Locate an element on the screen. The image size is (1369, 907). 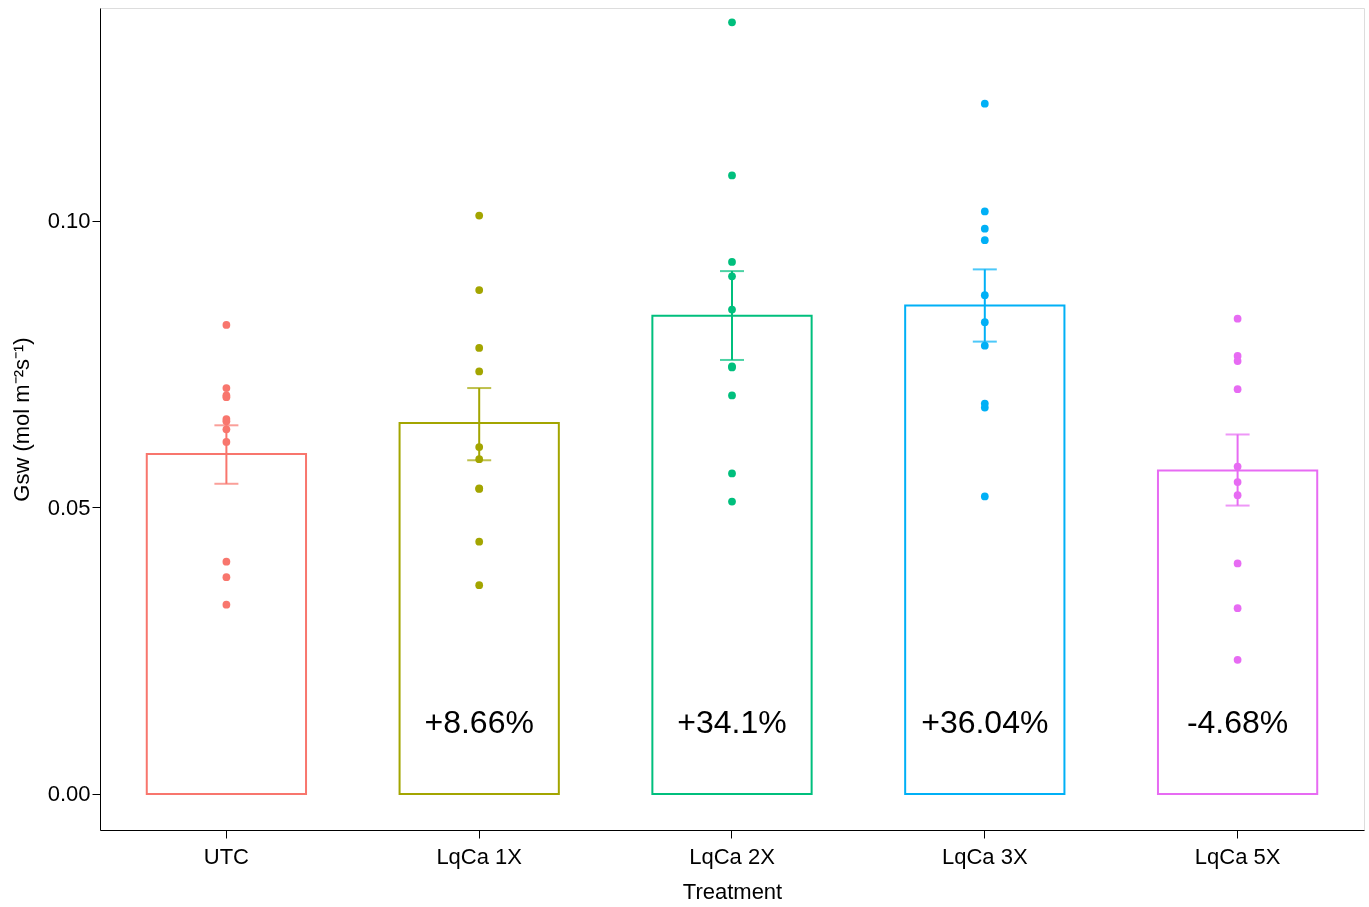
y-tick-label: 0.00 is located at coordinates (69, 794).